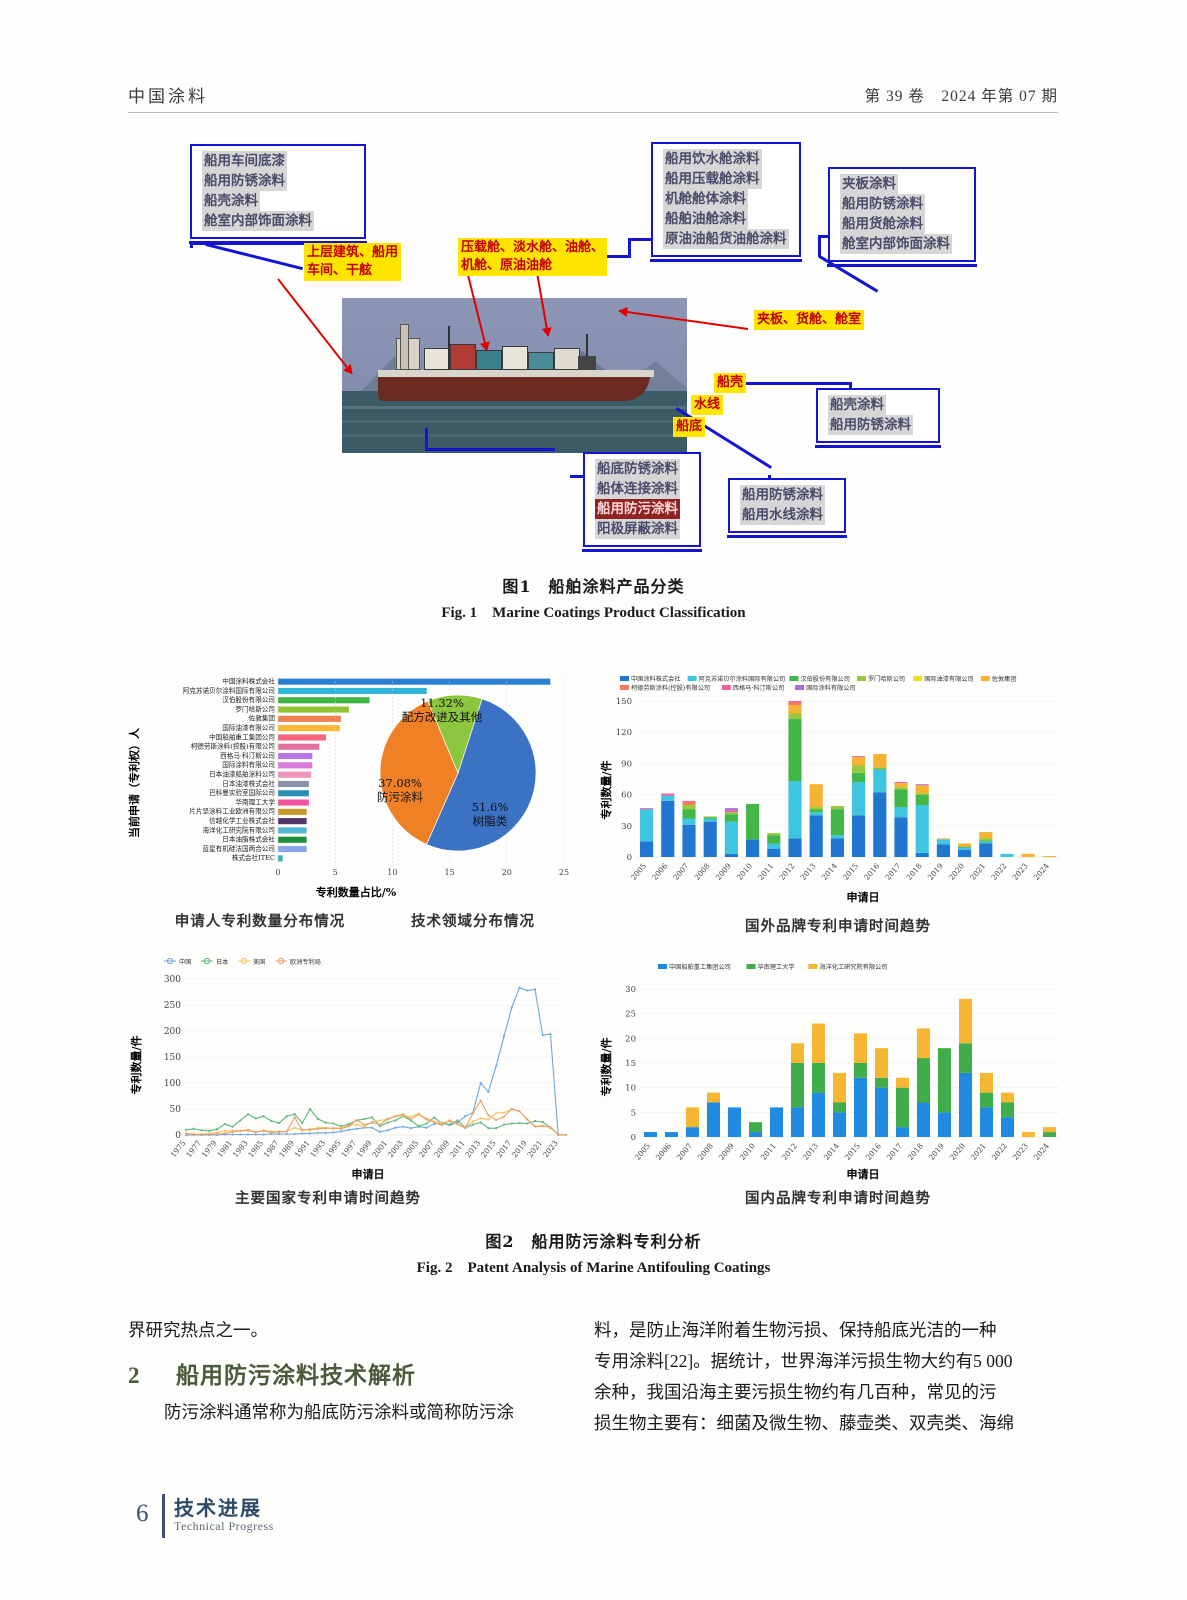  What do you see at coordinates (744, 871) in the screenshot?
I see `svg-text: 2010` at bounding box center [744, 871].